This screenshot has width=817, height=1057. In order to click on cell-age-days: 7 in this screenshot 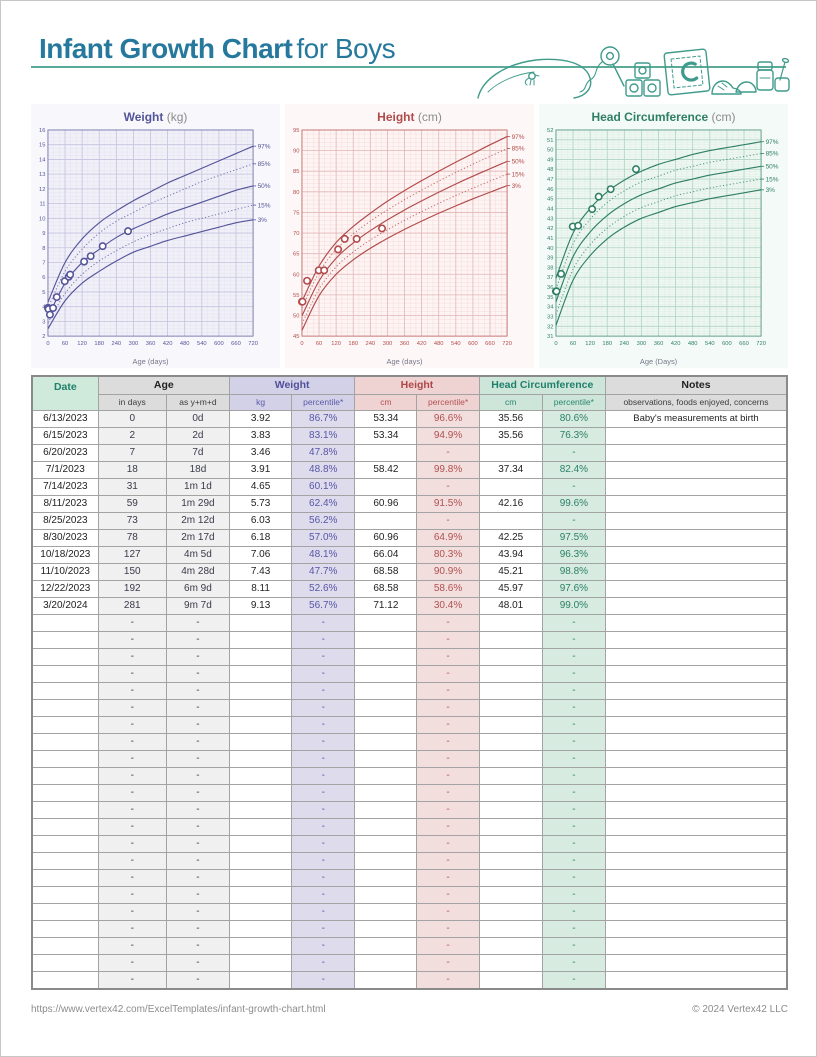, I will do `click(132, 452)`.